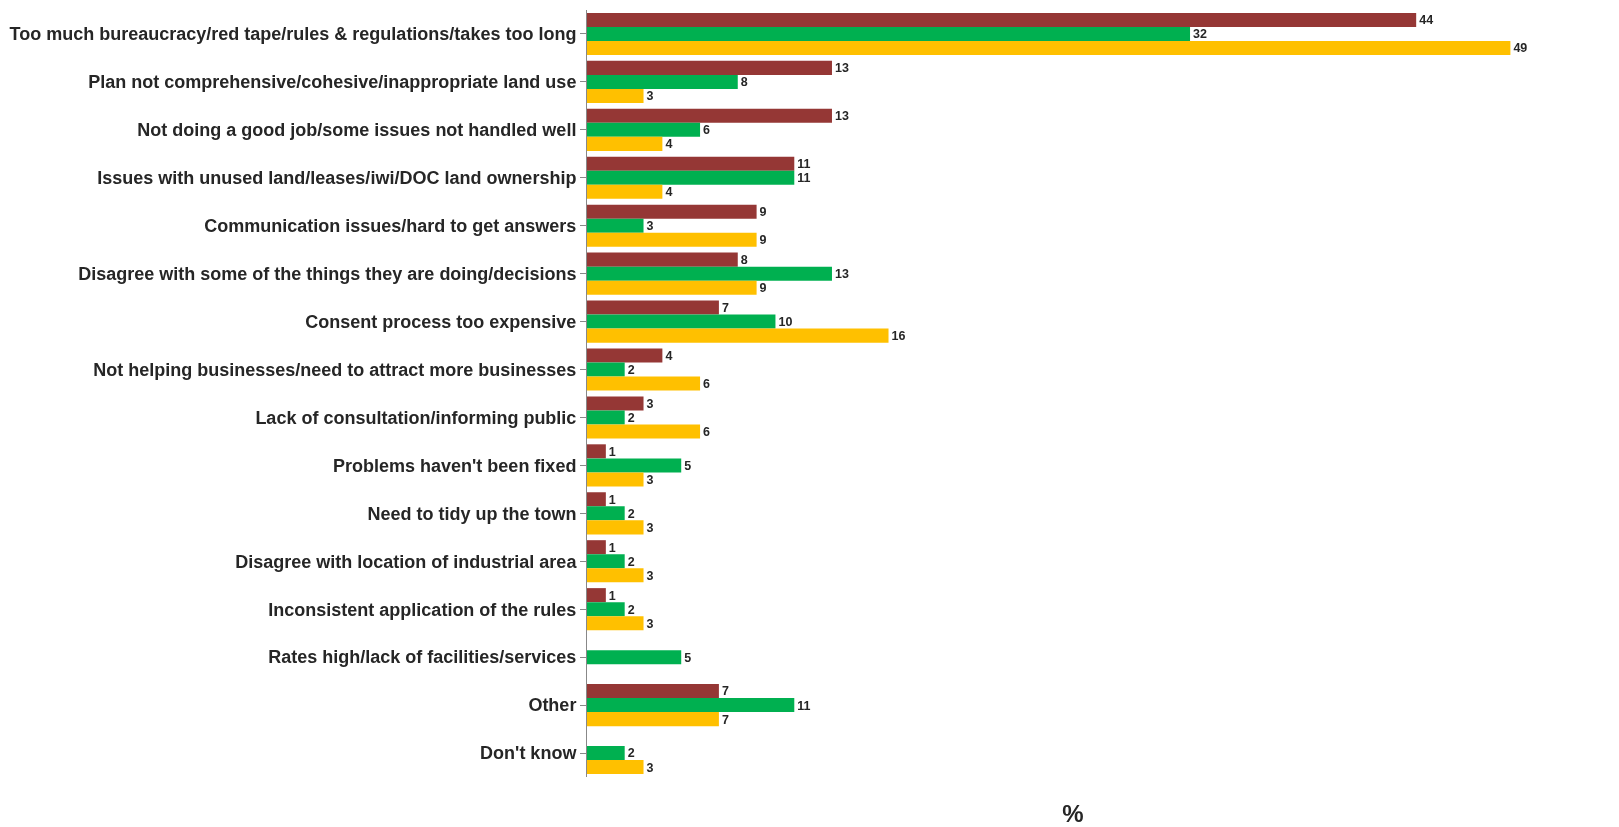  I want to click on y-tick-label: Issues with unused land/leases/iwi/DOC land ownership, so click(337, 178).